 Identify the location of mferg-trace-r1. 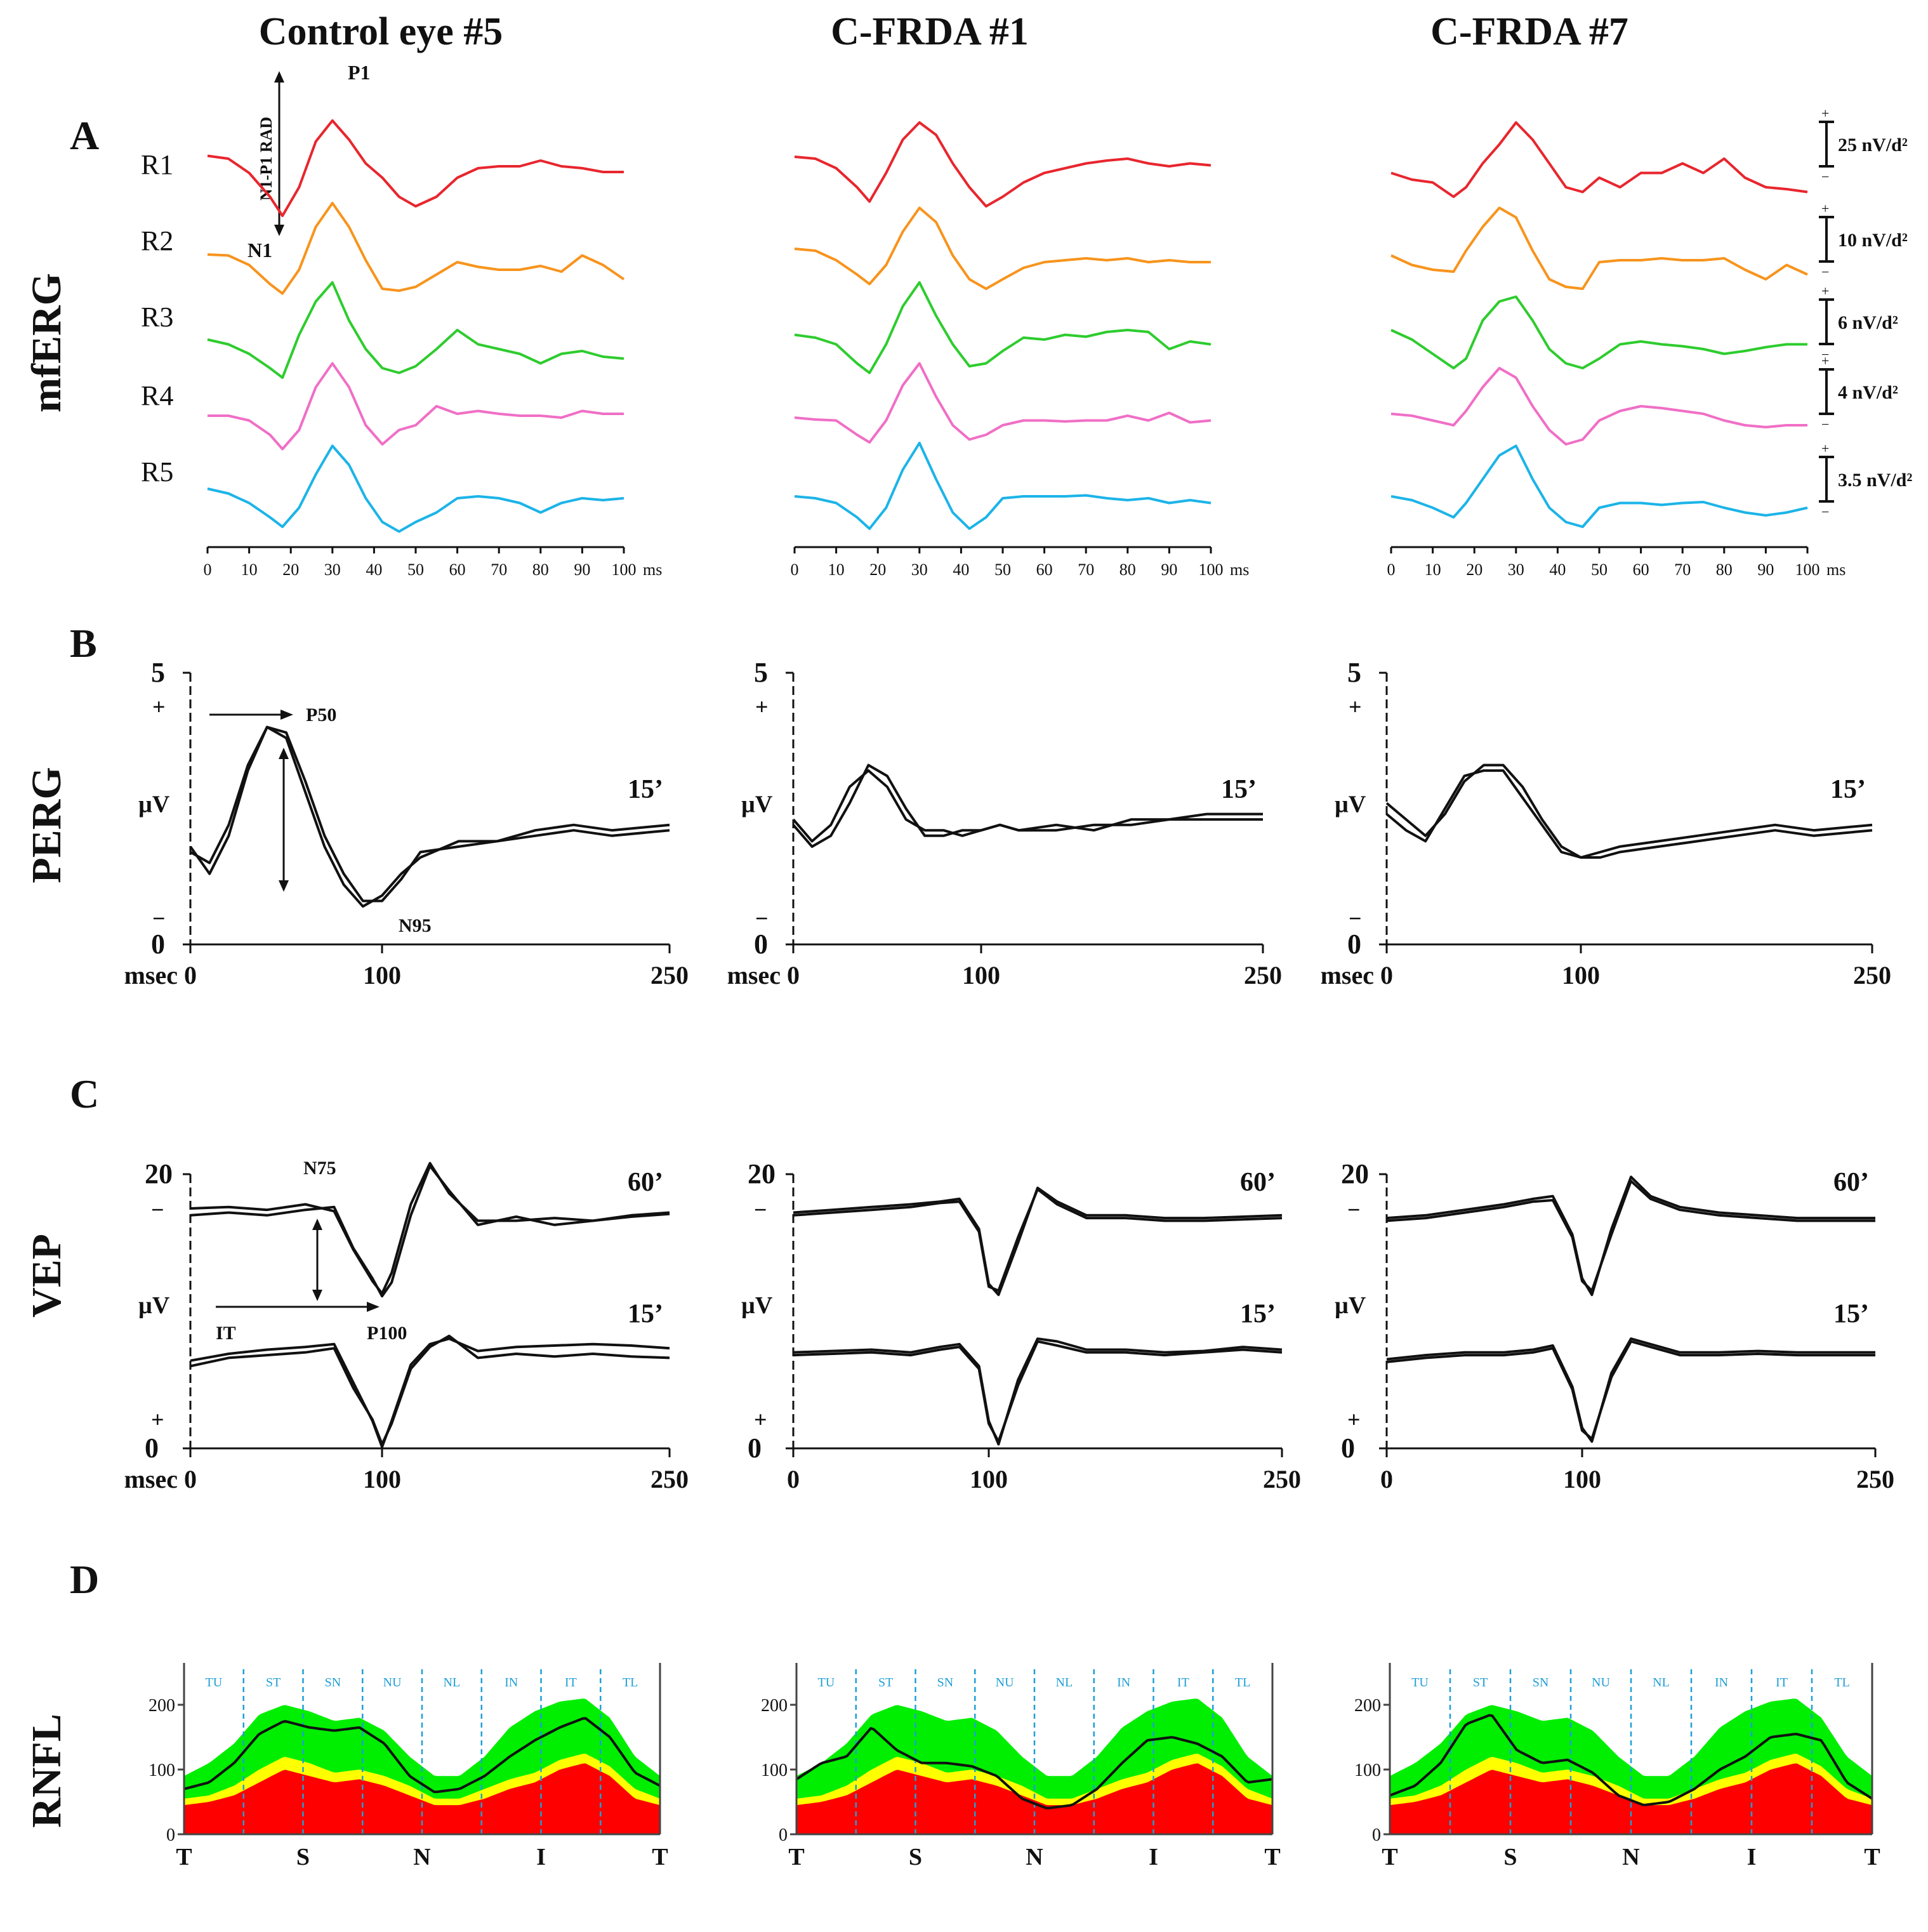
(1599, 159).